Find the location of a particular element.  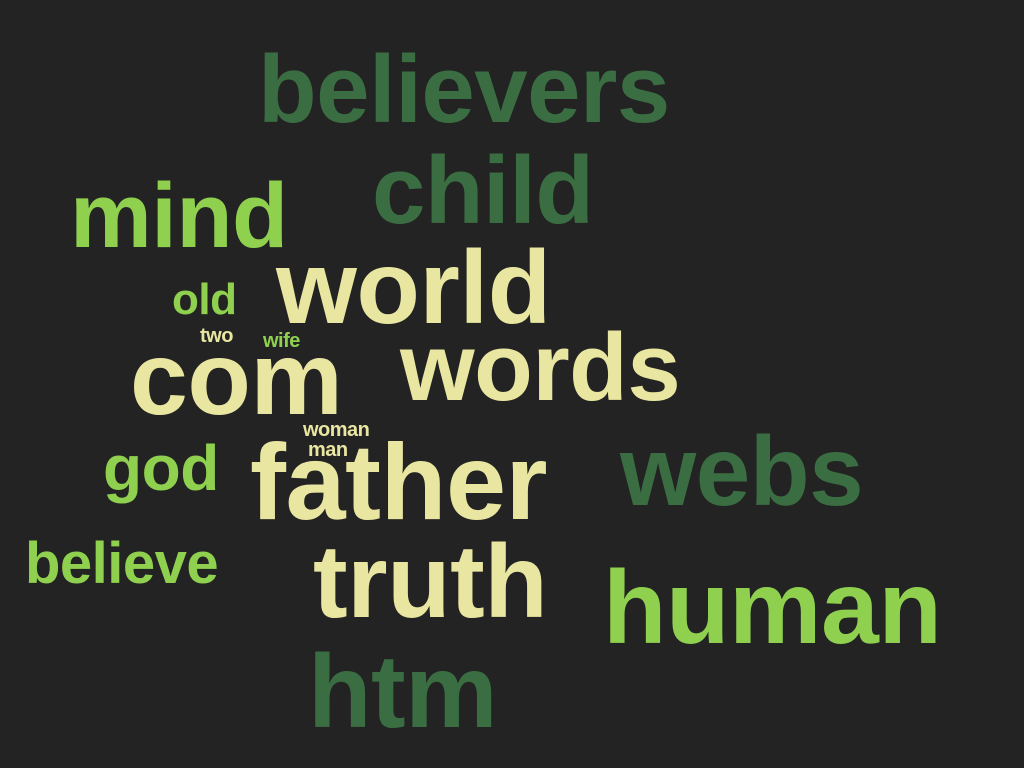

word-two: two is located at coordinates (216, 336).